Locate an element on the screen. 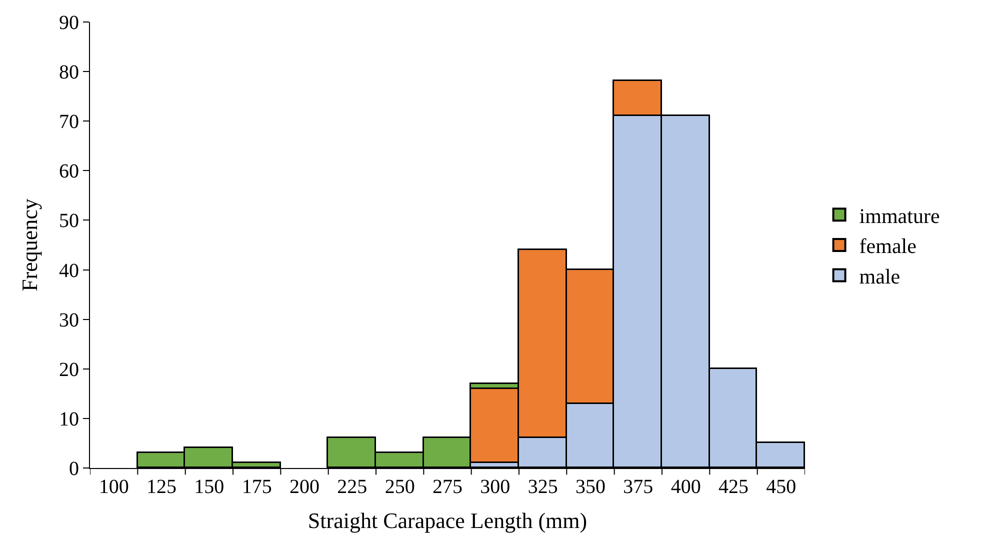  x-tick-label: 450 is located at coordinates (781, 487).